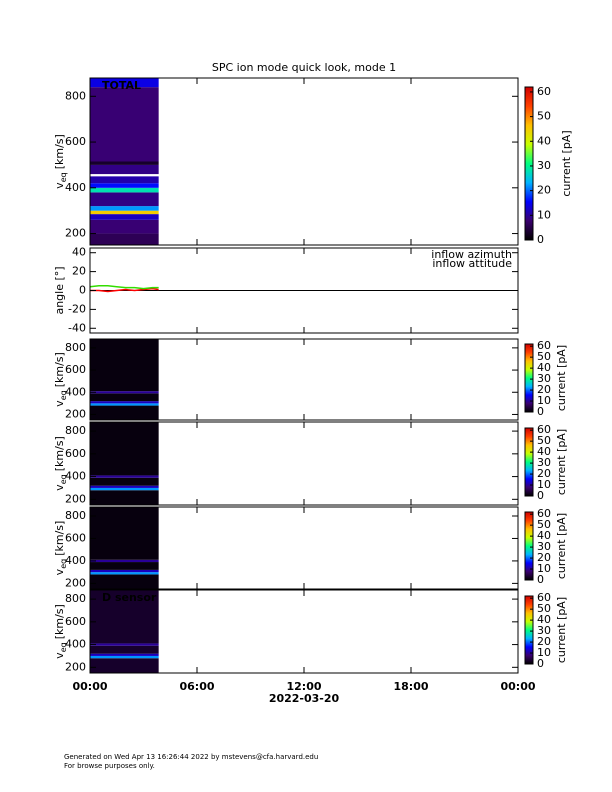 Image resolution: width=612 pixels, height=792 pixels. Describe the element at coordinates (79, 252) in the screenshot. I see `y-tick-label: 40` at that location.